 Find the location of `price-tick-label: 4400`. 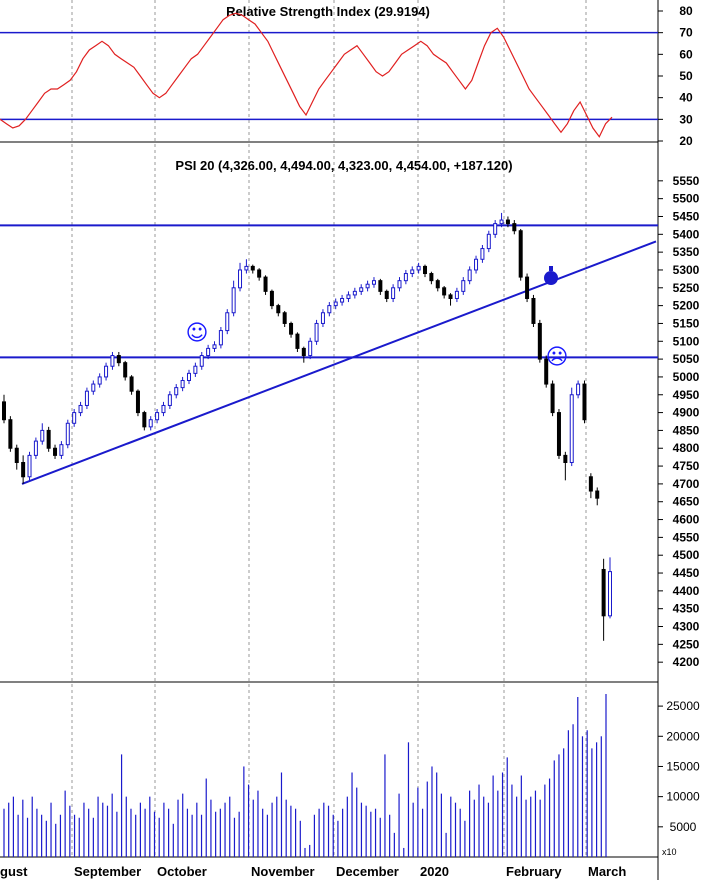

price-tick-label: 4400 is located at coordinates (686, 591).